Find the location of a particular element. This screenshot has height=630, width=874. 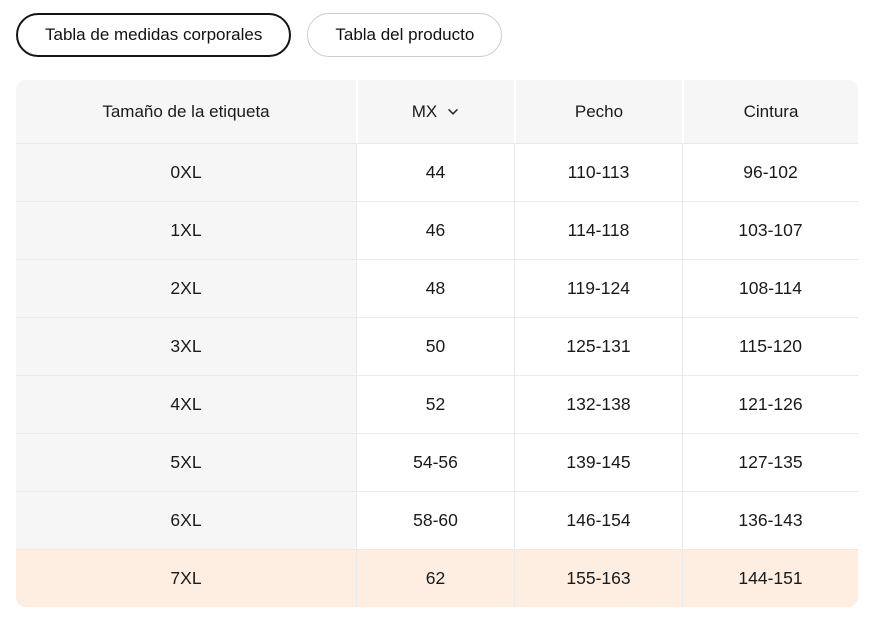

measurement-cell: 136-143 is located at coordinates (770, 520).